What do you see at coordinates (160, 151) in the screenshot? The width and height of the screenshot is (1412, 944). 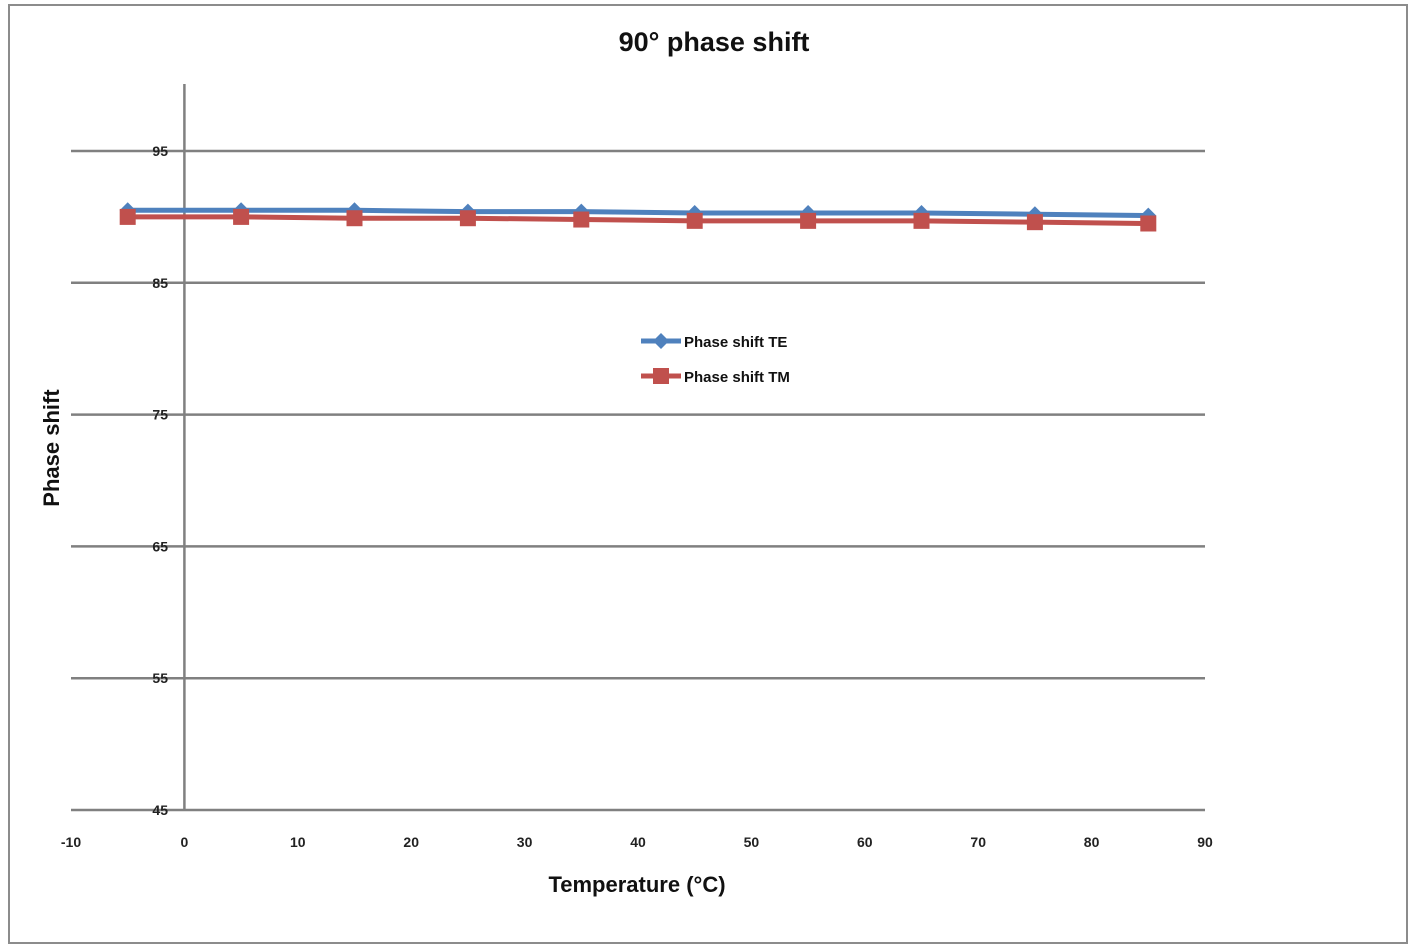 I see `y-tick-label: 95` at bounding box center [160, 151].